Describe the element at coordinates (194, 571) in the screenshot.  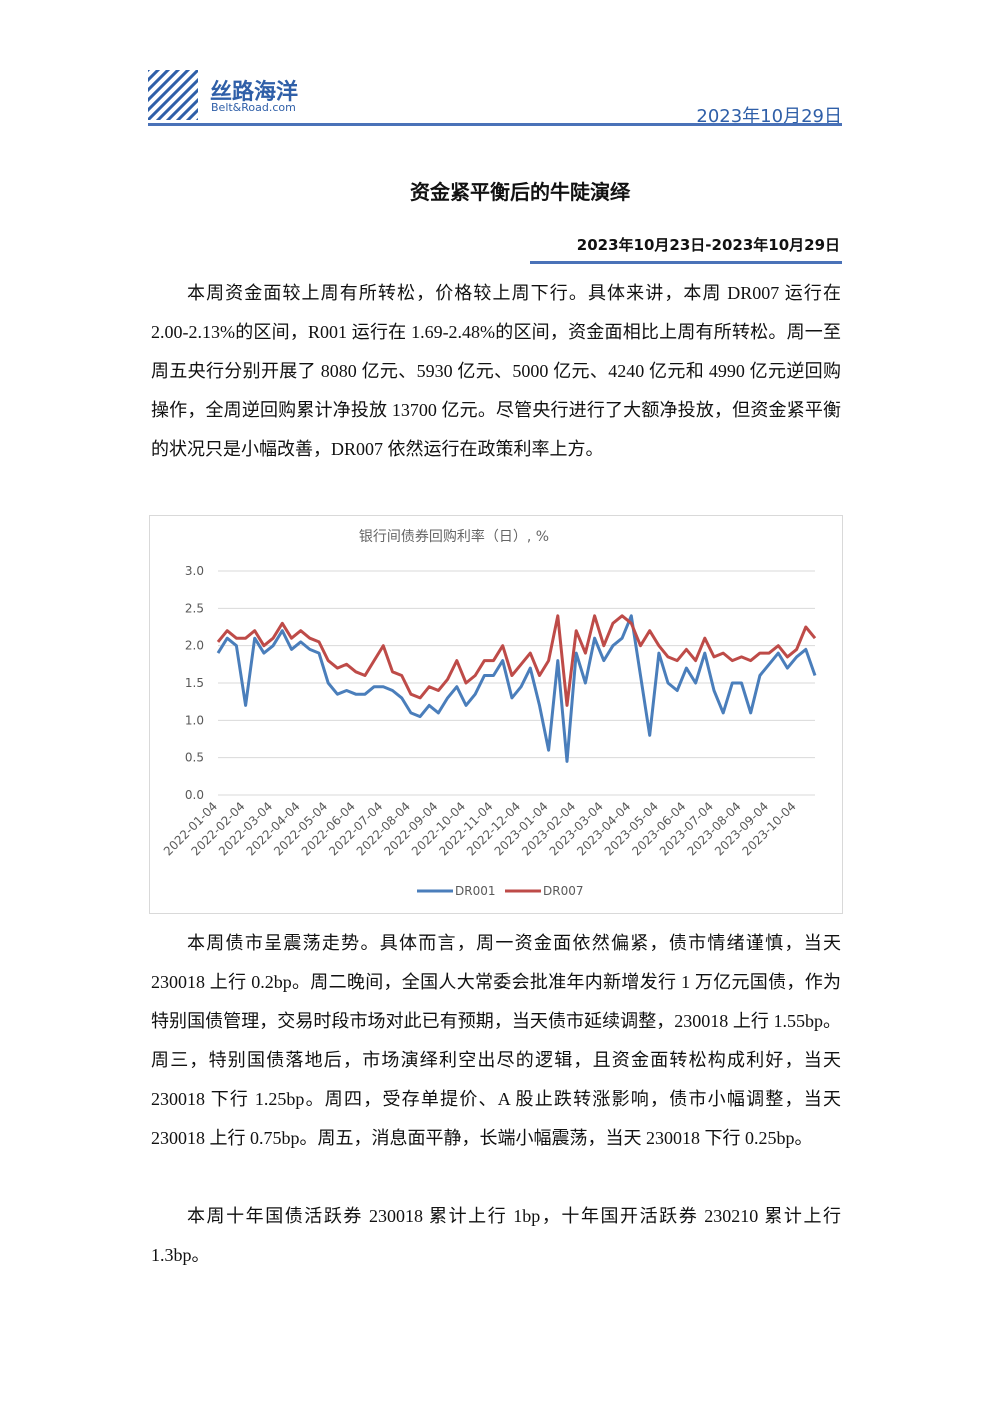
I see `y-tick-label: 3.0` at that location.